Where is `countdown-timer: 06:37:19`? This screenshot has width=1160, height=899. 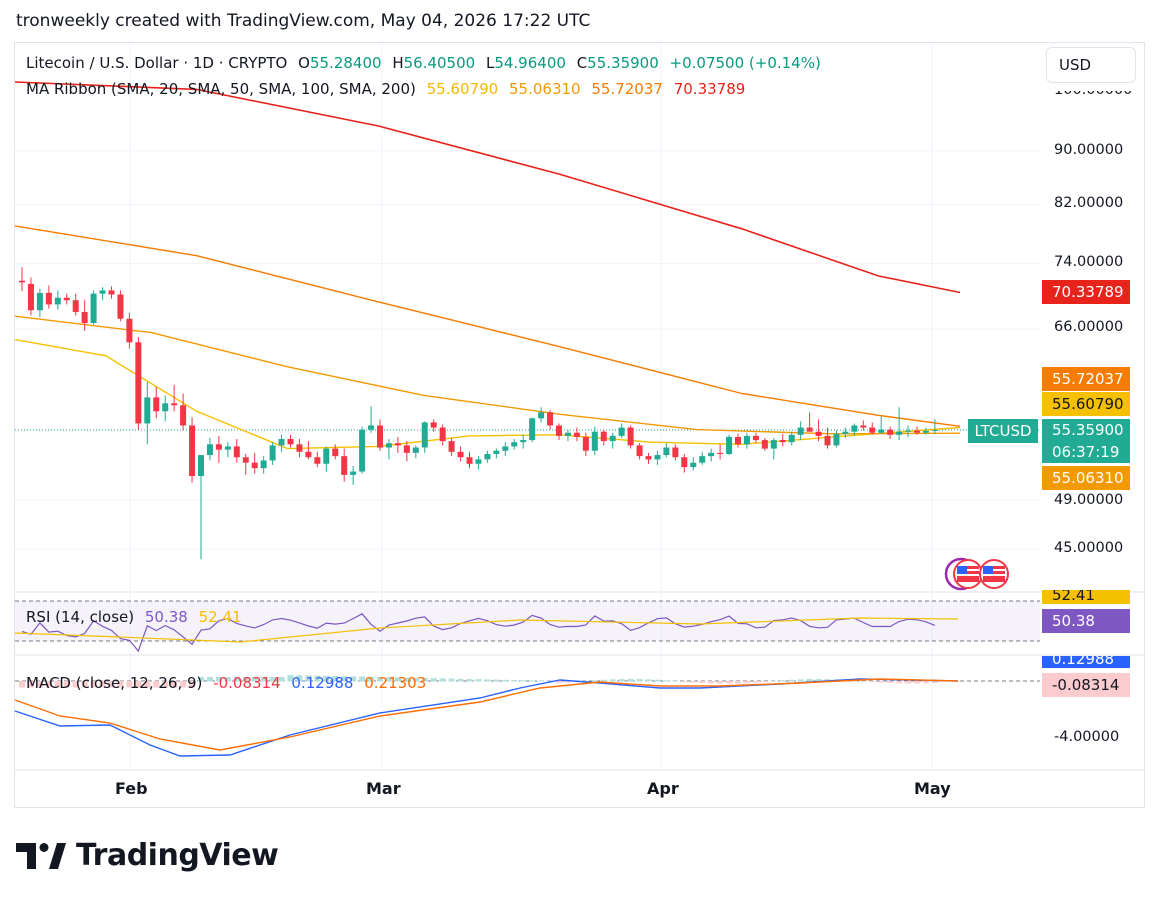 countdown-timer: 06:37:19 is located at coordinates (1086, 452).